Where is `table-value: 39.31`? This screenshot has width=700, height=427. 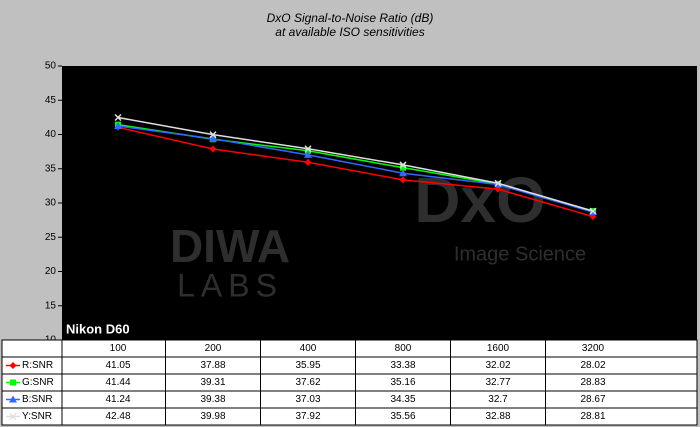 table-value: 39.31 is located at coordinates (212, 382).